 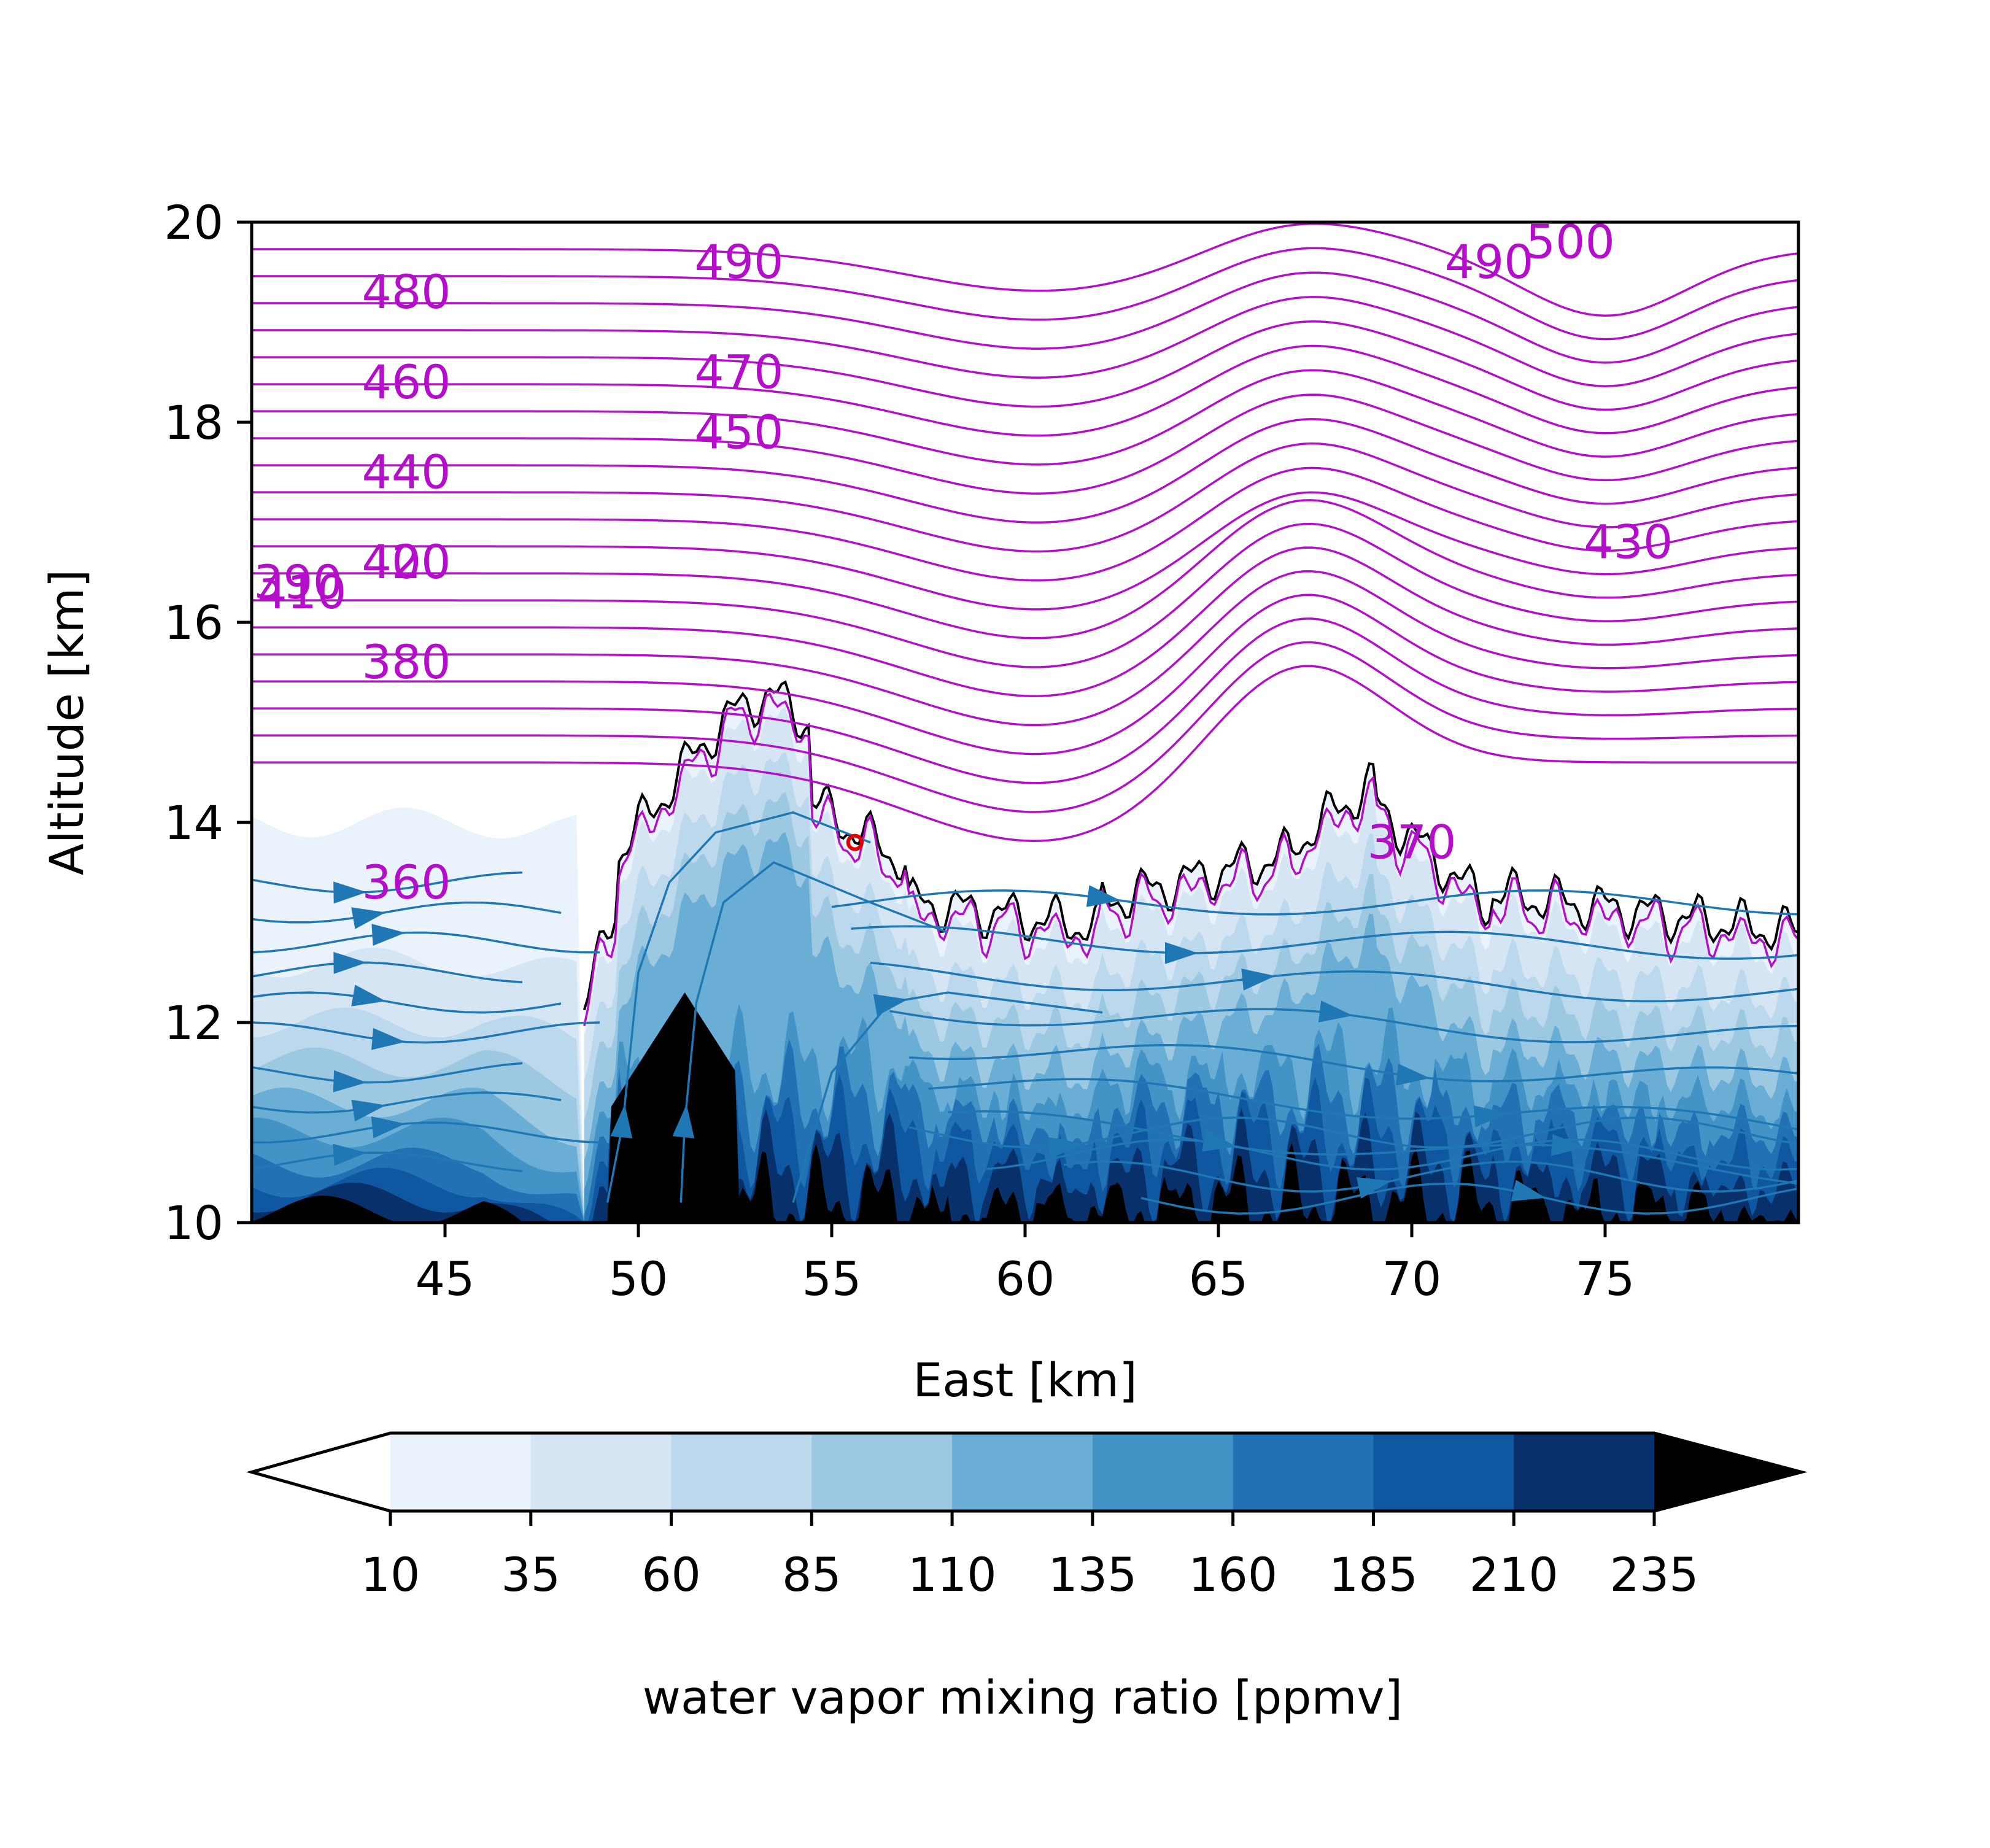 What do you see at coordinates (1628, 543) in the screenshot?
I see `isentrope-label: 430` at bounding box center [1628, 543].